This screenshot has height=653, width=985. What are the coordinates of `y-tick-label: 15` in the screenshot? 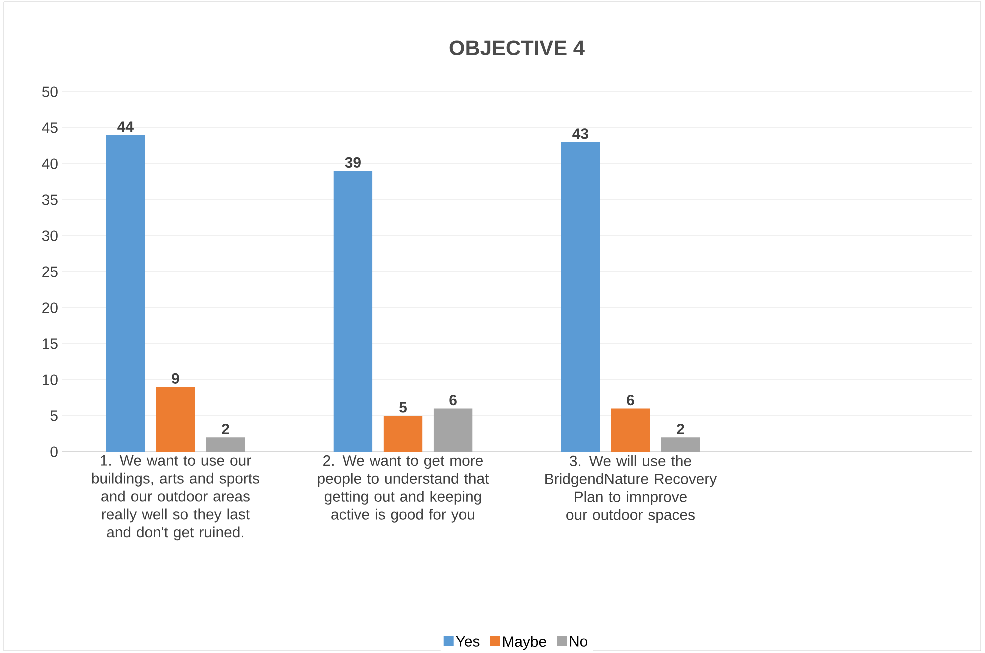 It's located at (50, 344).